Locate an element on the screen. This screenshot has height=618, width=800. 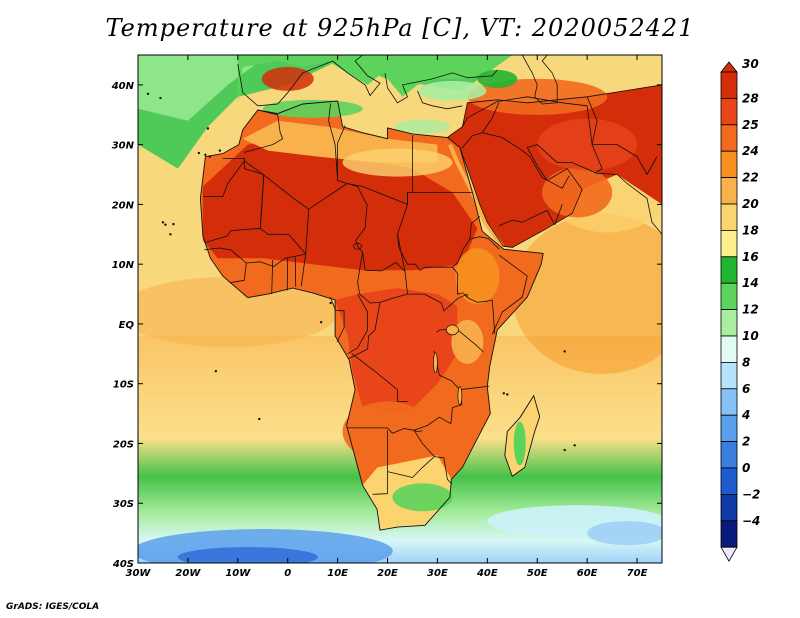
colorbar-label: 6 is located at coordinates (746, 389).